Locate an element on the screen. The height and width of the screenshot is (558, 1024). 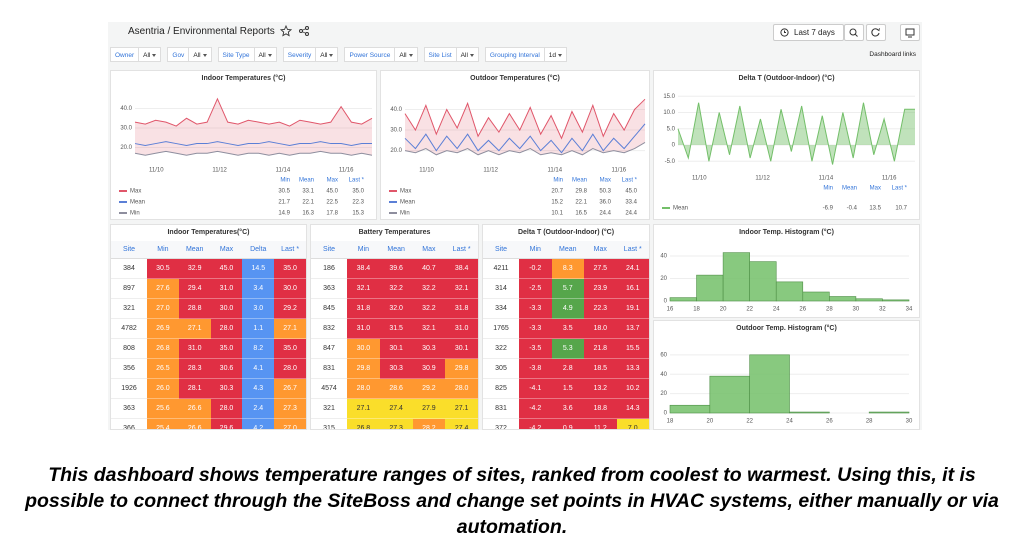
heat-cell: 1.1 is located at coordinates (258, 328).